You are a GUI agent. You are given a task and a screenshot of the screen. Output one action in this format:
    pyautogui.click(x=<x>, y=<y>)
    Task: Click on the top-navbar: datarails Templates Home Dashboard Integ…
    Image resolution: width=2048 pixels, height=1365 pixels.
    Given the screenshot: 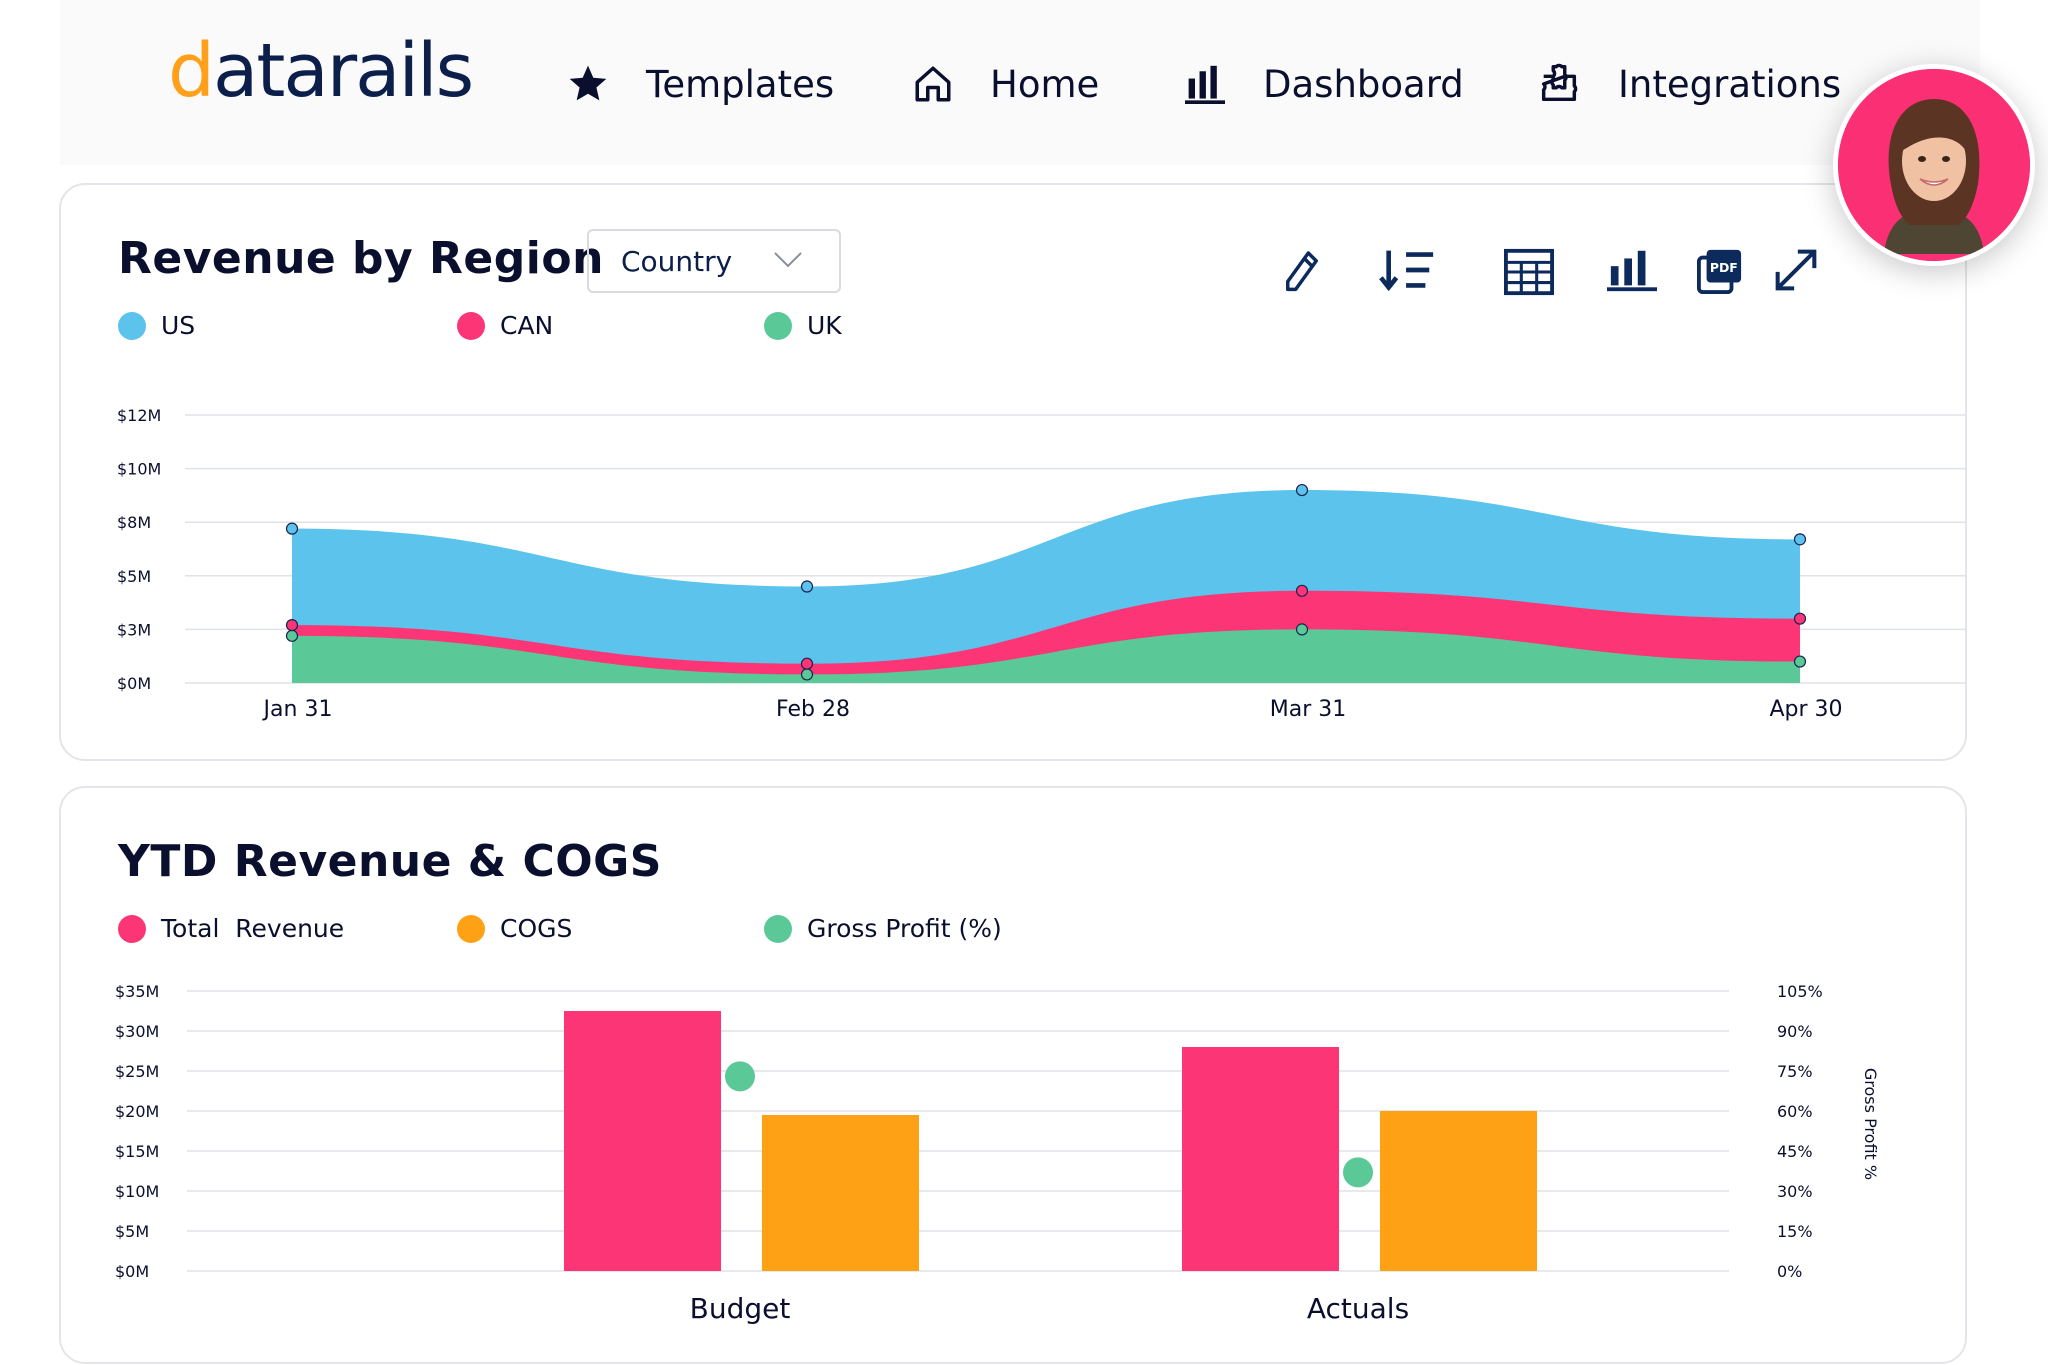 What is the action you would take?
    pyautogui.click(x=1020, y=82)
    